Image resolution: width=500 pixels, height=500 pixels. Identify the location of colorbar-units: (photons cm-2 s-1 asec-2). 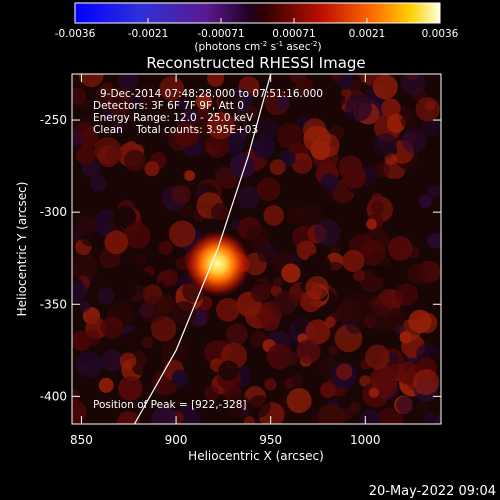
(257, 46).